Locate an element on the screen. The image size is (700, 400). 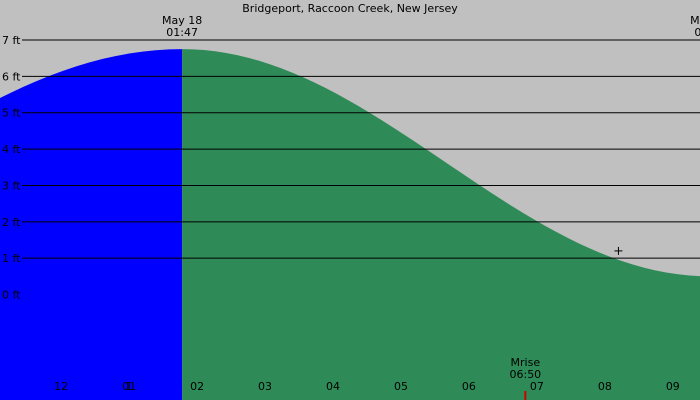
chart-title: Bridgeport, Raccoon Creek, New Jersey is located at coordinates (350, 8).